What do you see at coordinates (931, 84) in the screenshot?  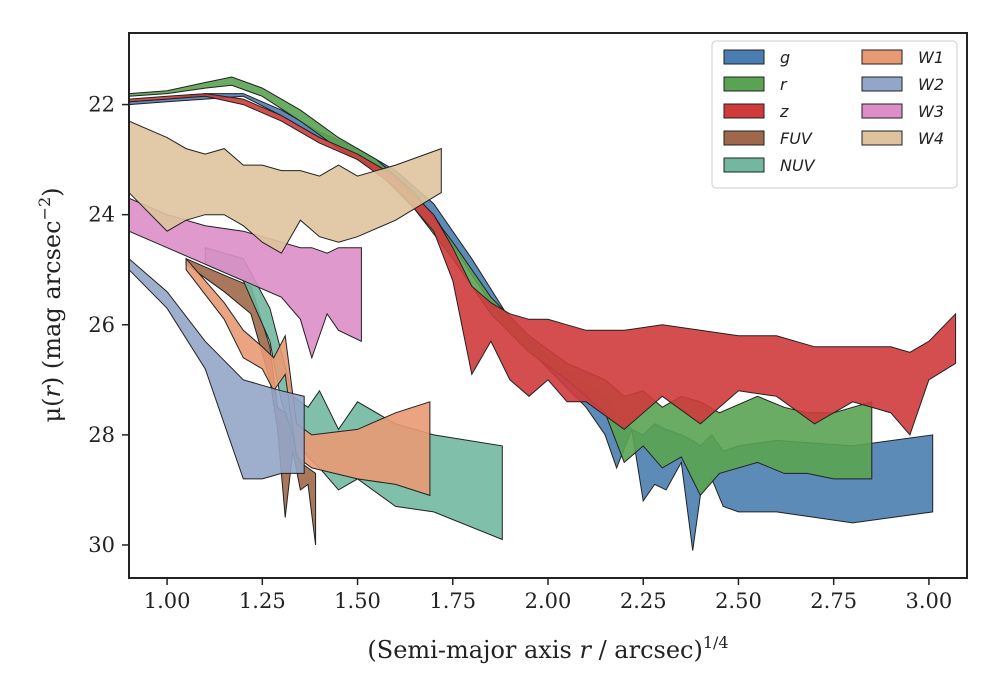 I see `legend-label-w2: W2` at bounding box center [931, 84].